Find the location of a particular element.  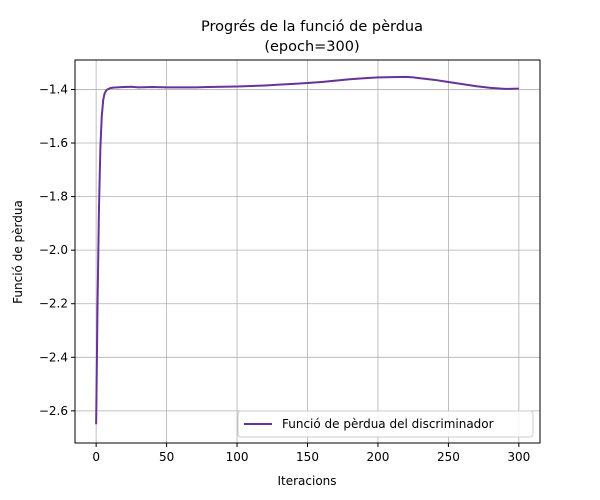

y-tick-label: −1.6 is located at coordinates (53, 143).